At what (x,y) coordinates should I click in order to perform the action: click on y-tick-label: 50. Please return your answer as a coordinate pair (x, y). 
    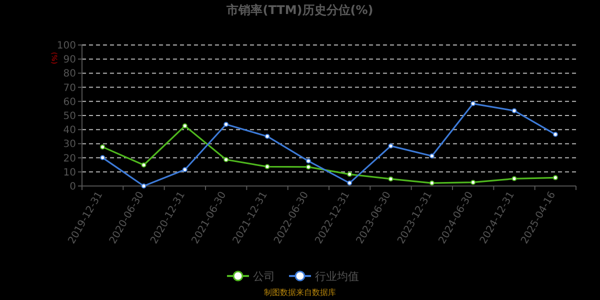
    Looking at the image, I should click on (69, 116).